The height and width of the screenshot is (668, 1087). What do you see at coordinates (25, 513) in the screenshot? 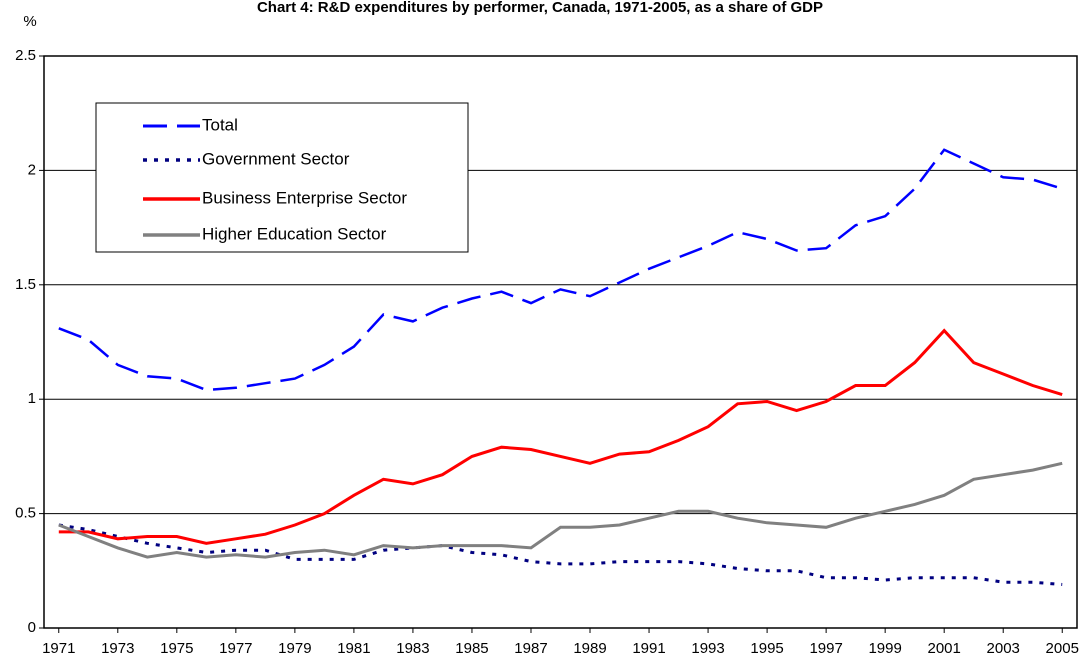
I see `y-tick-label: 0.5` at bounding box center [25, 513].